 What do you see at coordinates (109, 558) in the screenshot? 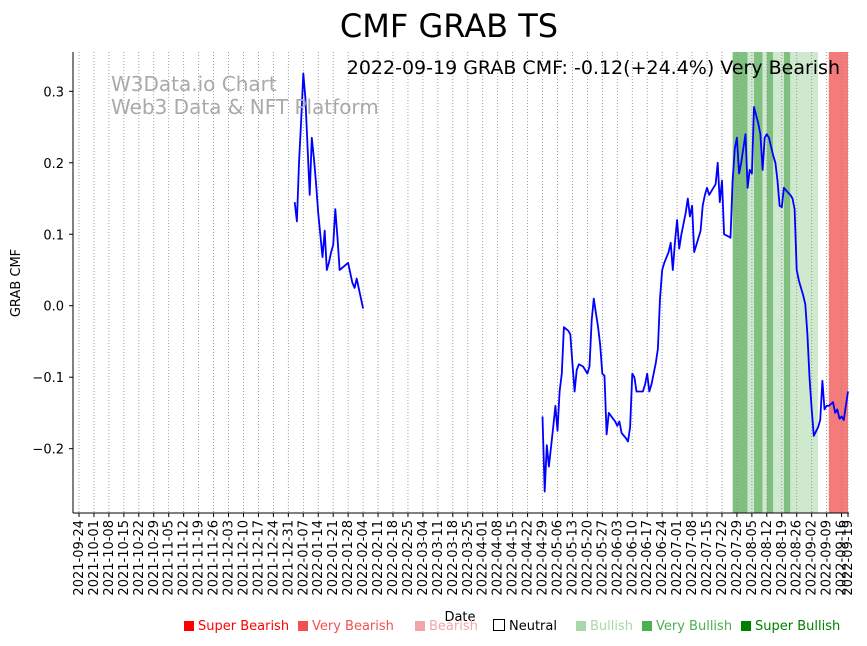
I see `x-tick-label-2: 2021-10-08` at bounding box center [109, 558].